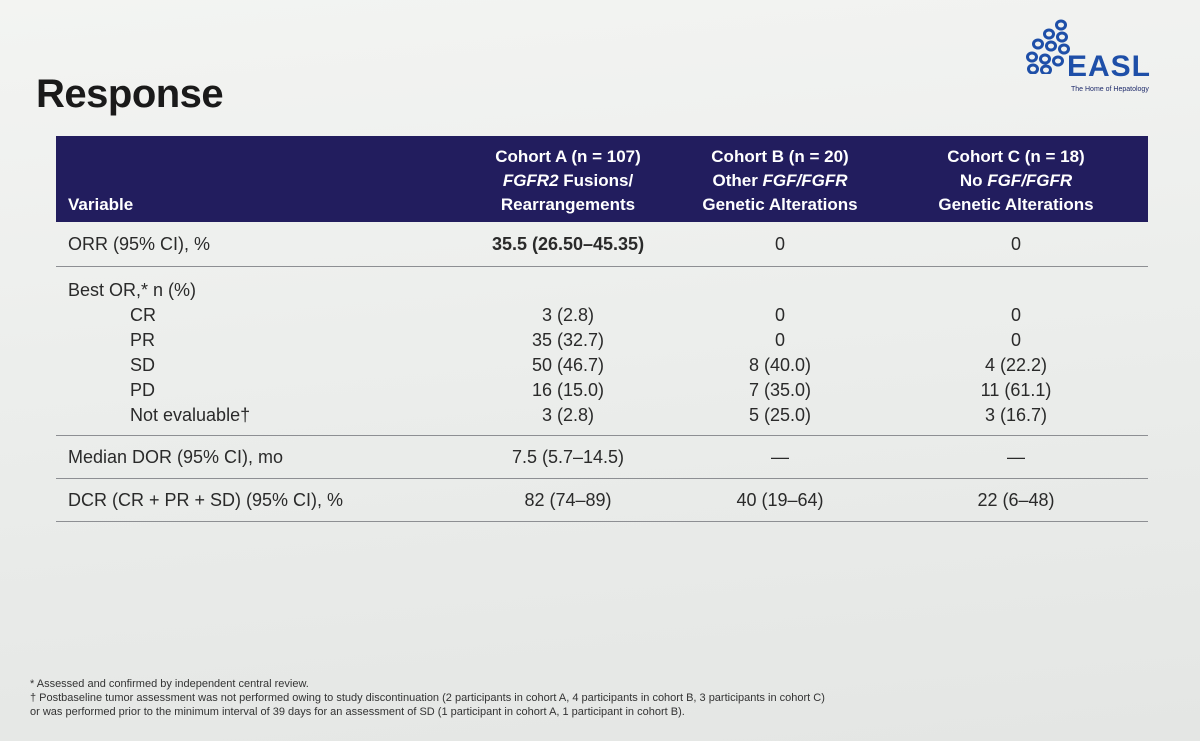 Image resolution: width=1200 pixels, height=741 pixels. I want to click on cohort-c-subtitle-pre: No, so click(973, 180).